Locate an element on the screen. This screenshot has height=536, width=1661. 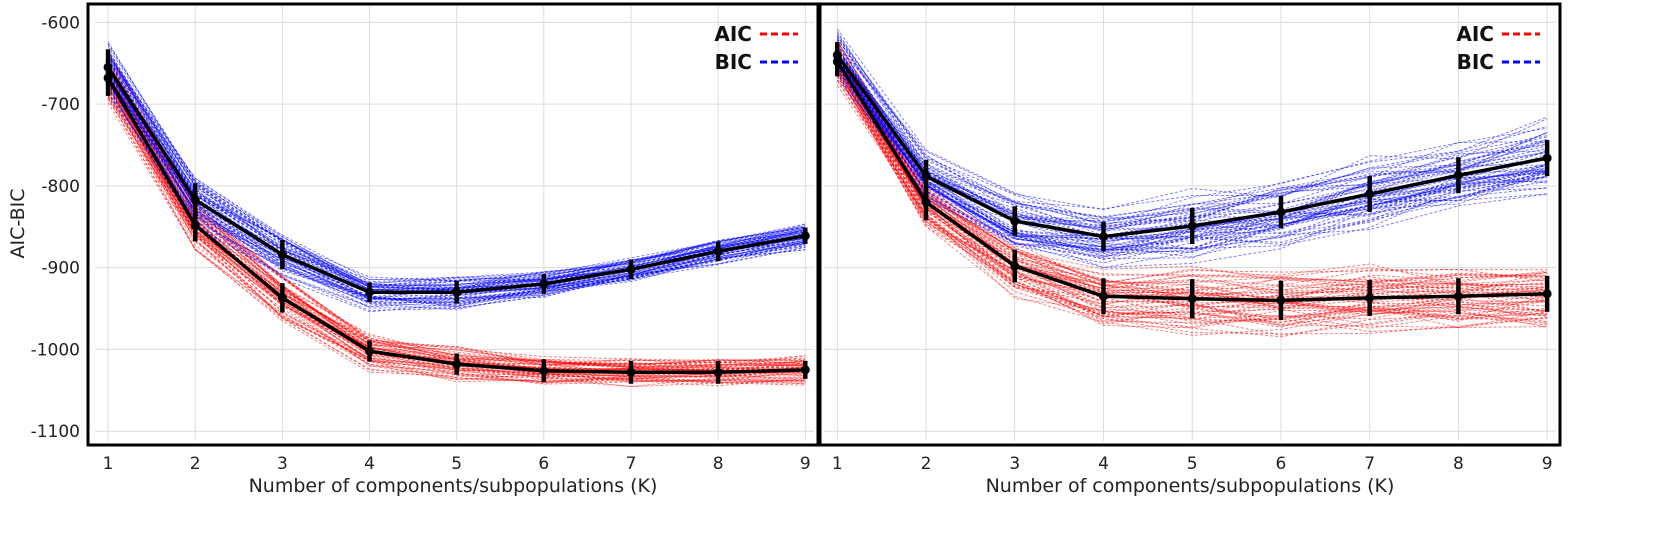
y-axis-label: AIC-BIC is located at coordinates (18, 224).